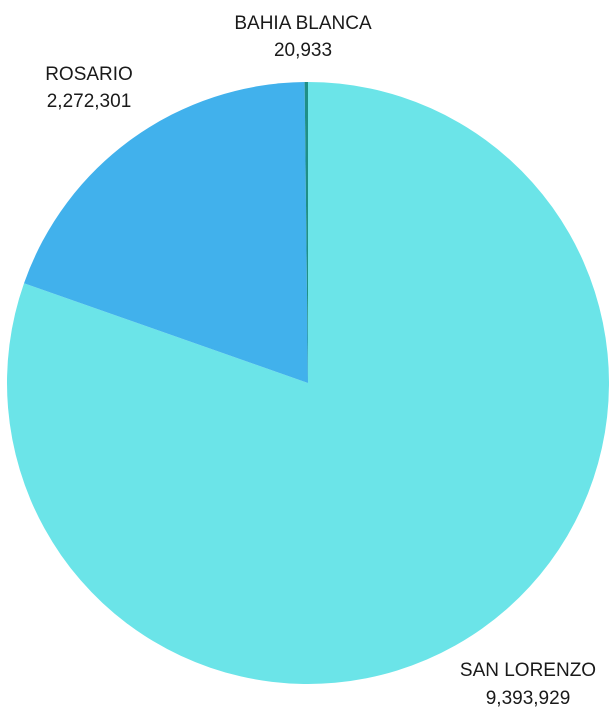  Describe the element at coordinates (89, 88) in the screenshot. I see `label-rosario: ROSARIO 2,272,301` at that location.